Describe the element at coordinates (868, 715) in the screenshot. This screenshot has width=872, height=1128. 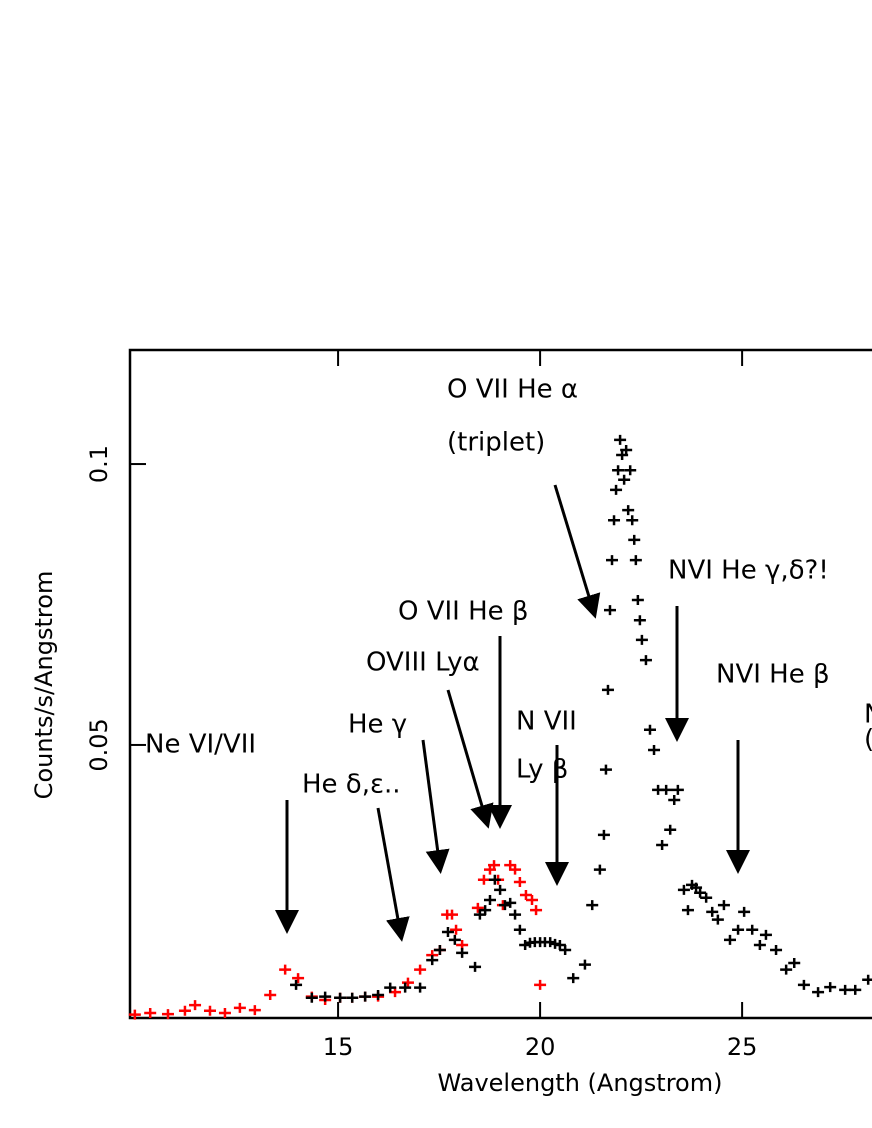
I see `annotation: N` at that location.